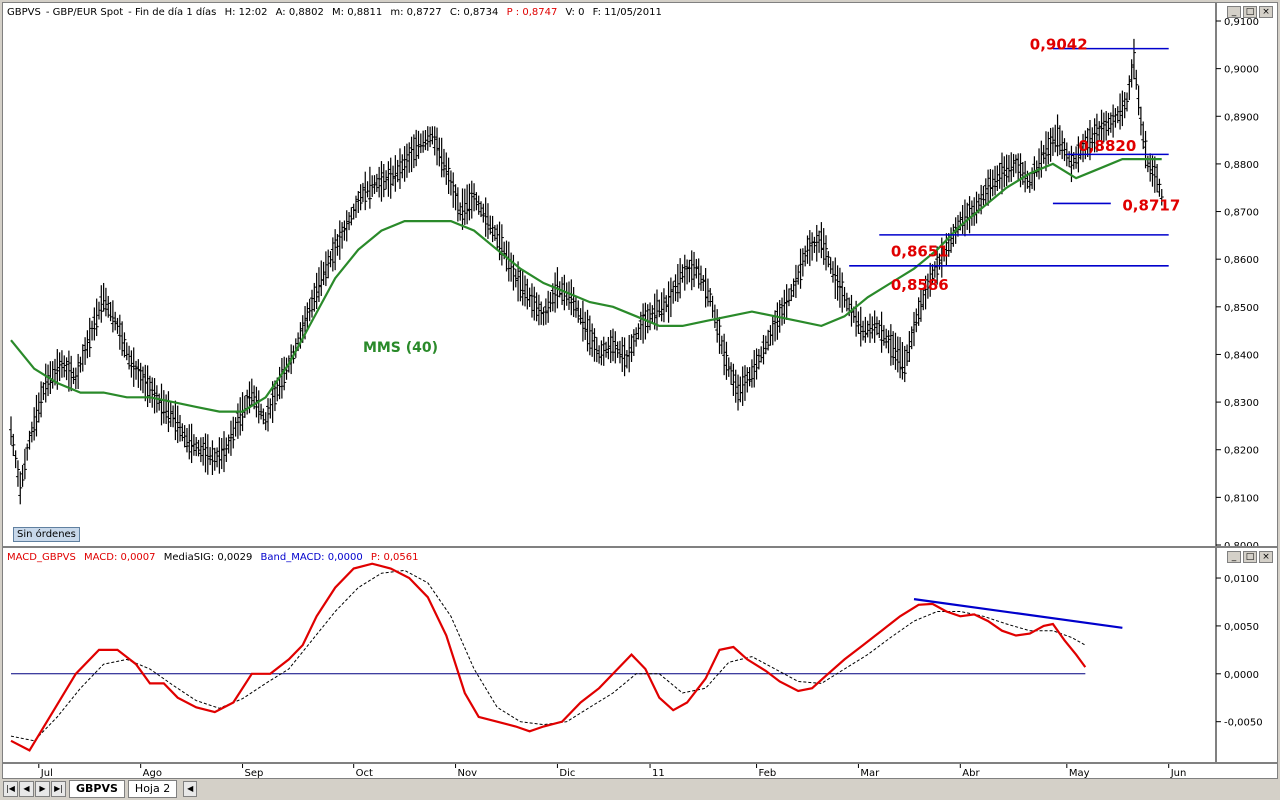  What do you see at coordinates (1241, 308) in the screenshot?
I see `price-tick-label: 0,8500` at bounding box center [1241, 308].